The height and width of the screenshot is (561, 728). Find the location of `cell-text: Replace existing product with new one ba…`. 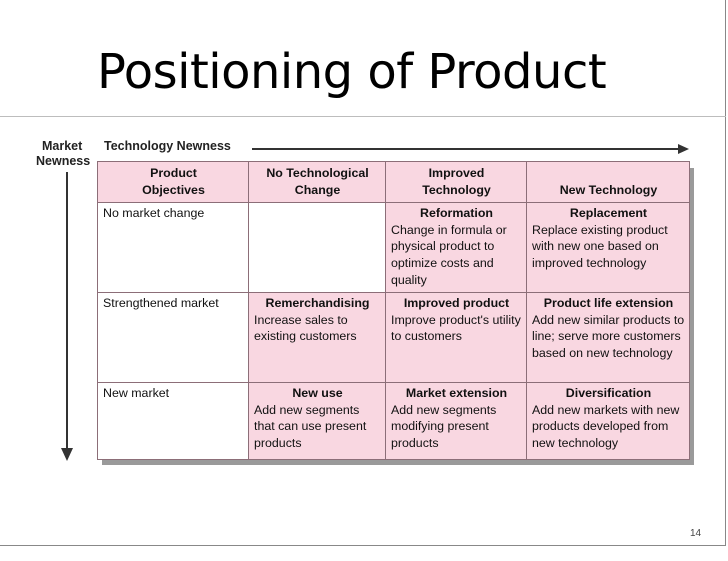

cell-text: Replace existing product with new one ba… is located at coordinates (600, 246).